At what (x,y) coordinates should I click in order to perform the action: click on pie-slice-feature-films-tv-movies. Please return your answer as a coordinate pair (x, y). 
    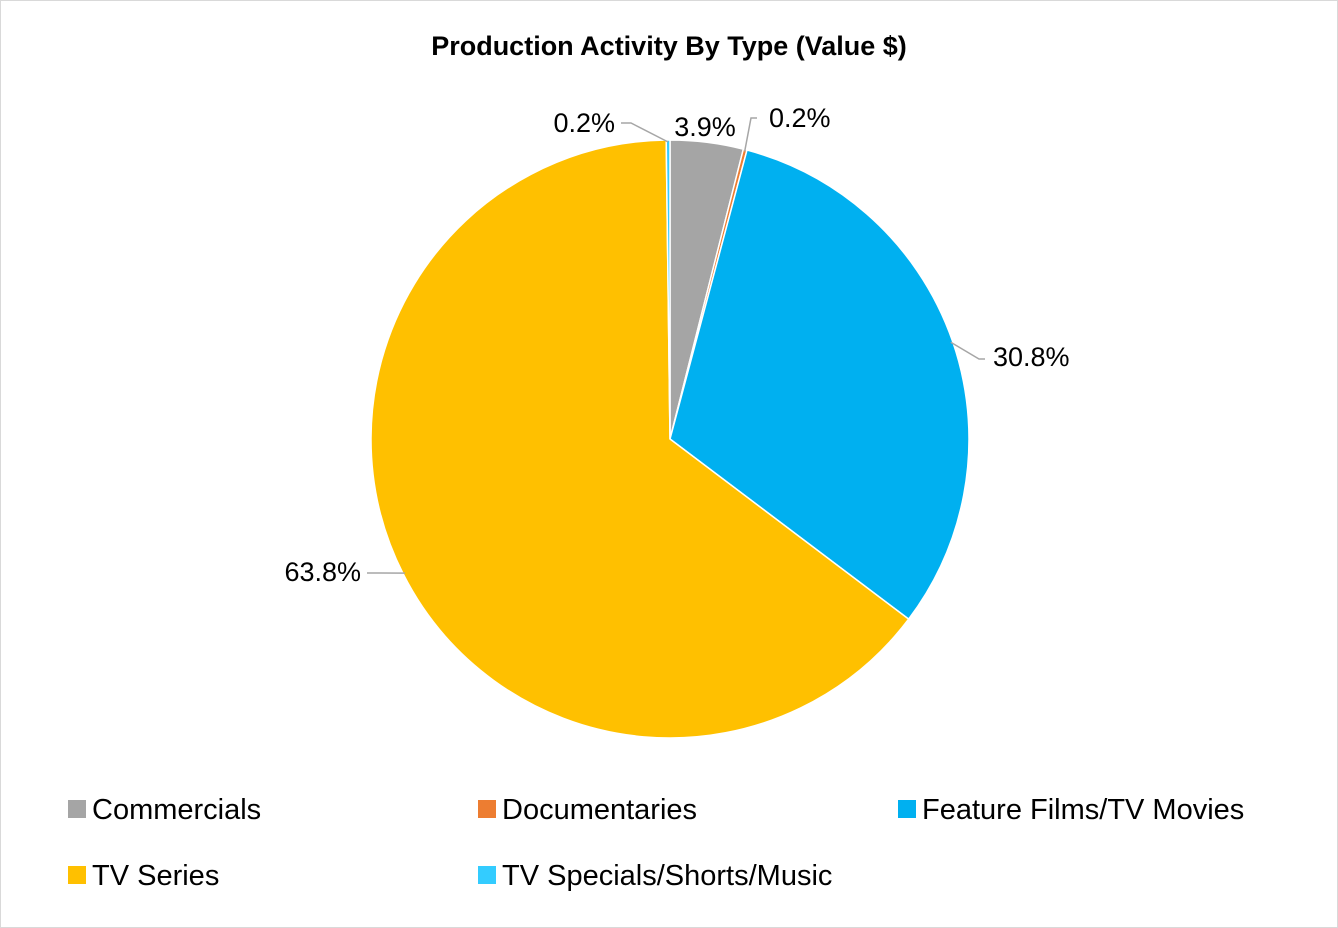
    Looking at the image, I should click on (819, 385).